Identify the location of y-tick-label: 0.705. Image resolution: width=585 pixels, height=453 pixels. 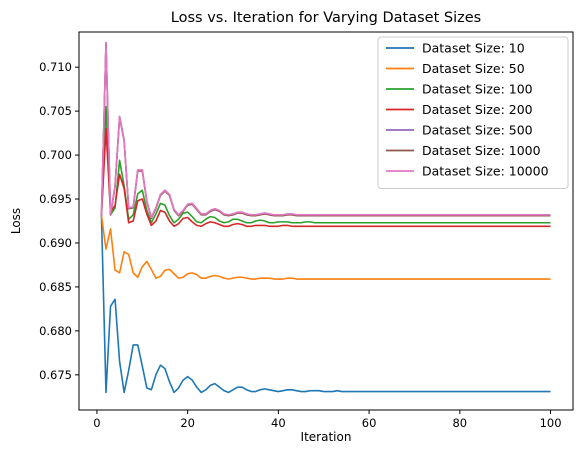
(55, 111).